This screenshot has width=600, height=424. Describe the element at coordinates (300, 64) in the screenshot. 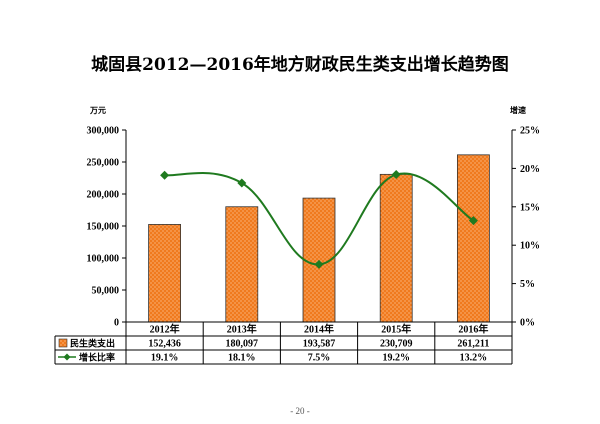

I see `chart-title: 城固县2012—2016年地方财政民生类支出增长趋势图` at that location.